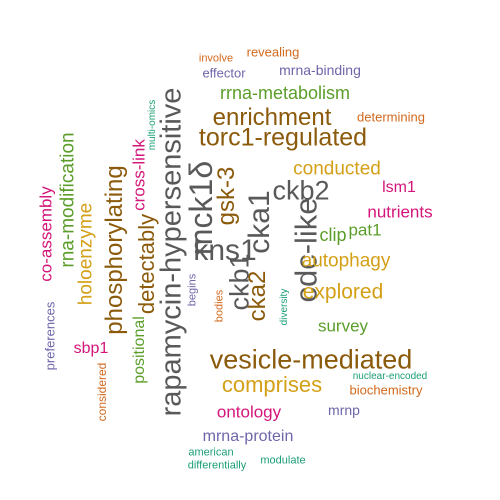 The image size is (500, 500). What do you see at coordinates (216, 58) in the screenshot?
I see `word-involve: involve` at bounding box center [216, 58].